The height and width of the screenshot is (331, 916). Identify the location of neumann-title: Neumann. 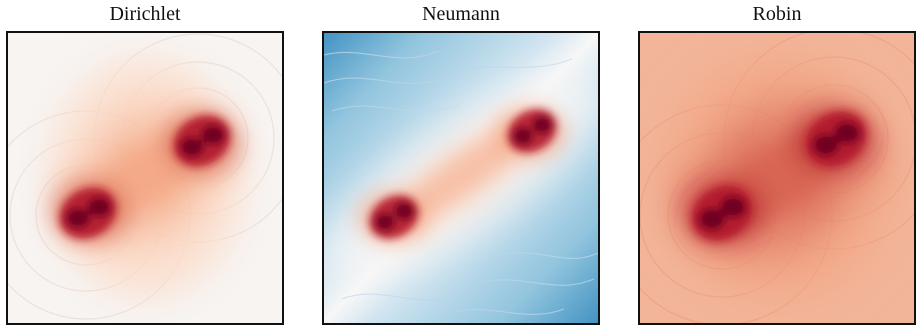
(461, 14).